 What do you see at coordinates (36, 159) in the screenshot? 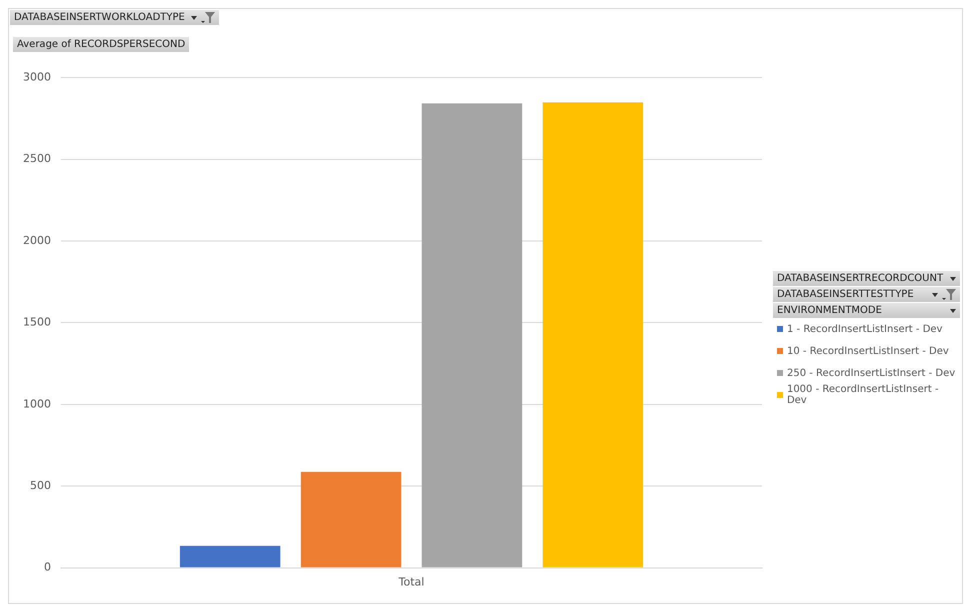
I see `y-tick-label: 2500` at bounding box center [36, 159].